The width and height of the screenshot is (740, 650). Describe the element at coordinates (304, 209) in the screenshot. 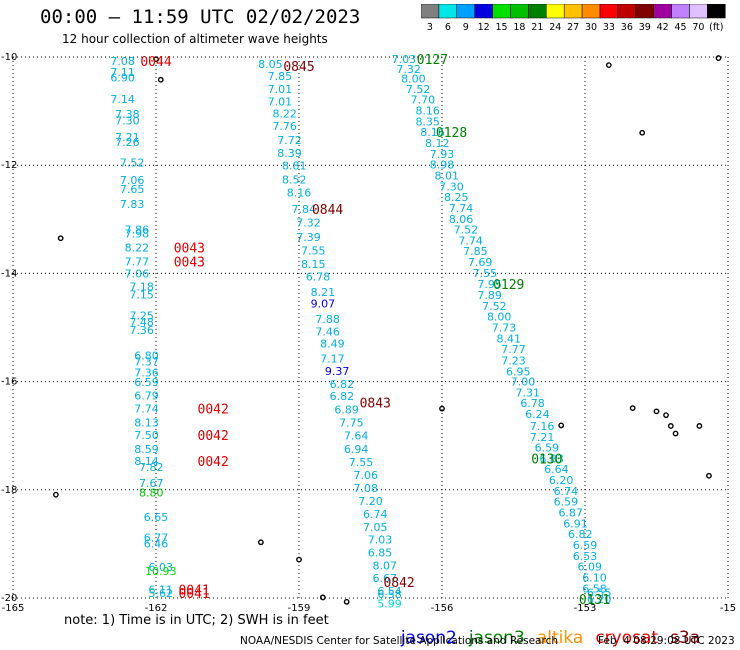

I see `wave-height-value: 7.84` at that location.